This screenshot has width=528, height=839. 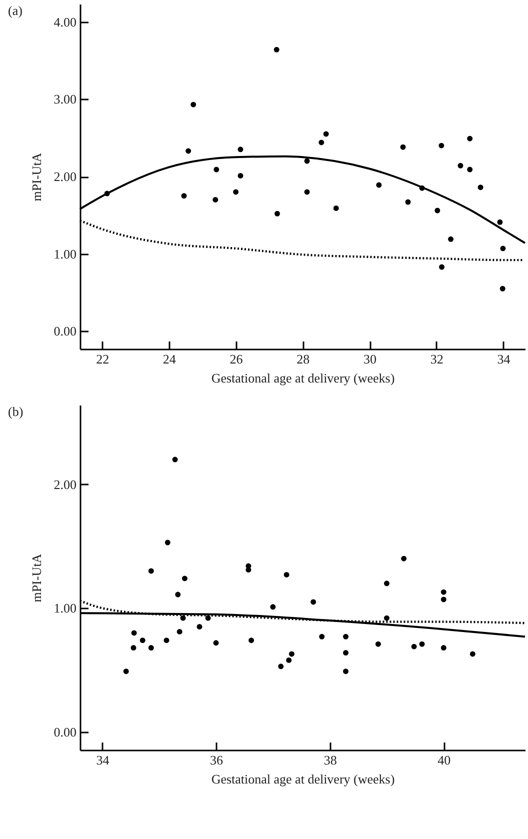 What do you see at coordinates (444, 760) in the screenshot?
I see `x-tick-label: 40` at bounding box center [444, 760].